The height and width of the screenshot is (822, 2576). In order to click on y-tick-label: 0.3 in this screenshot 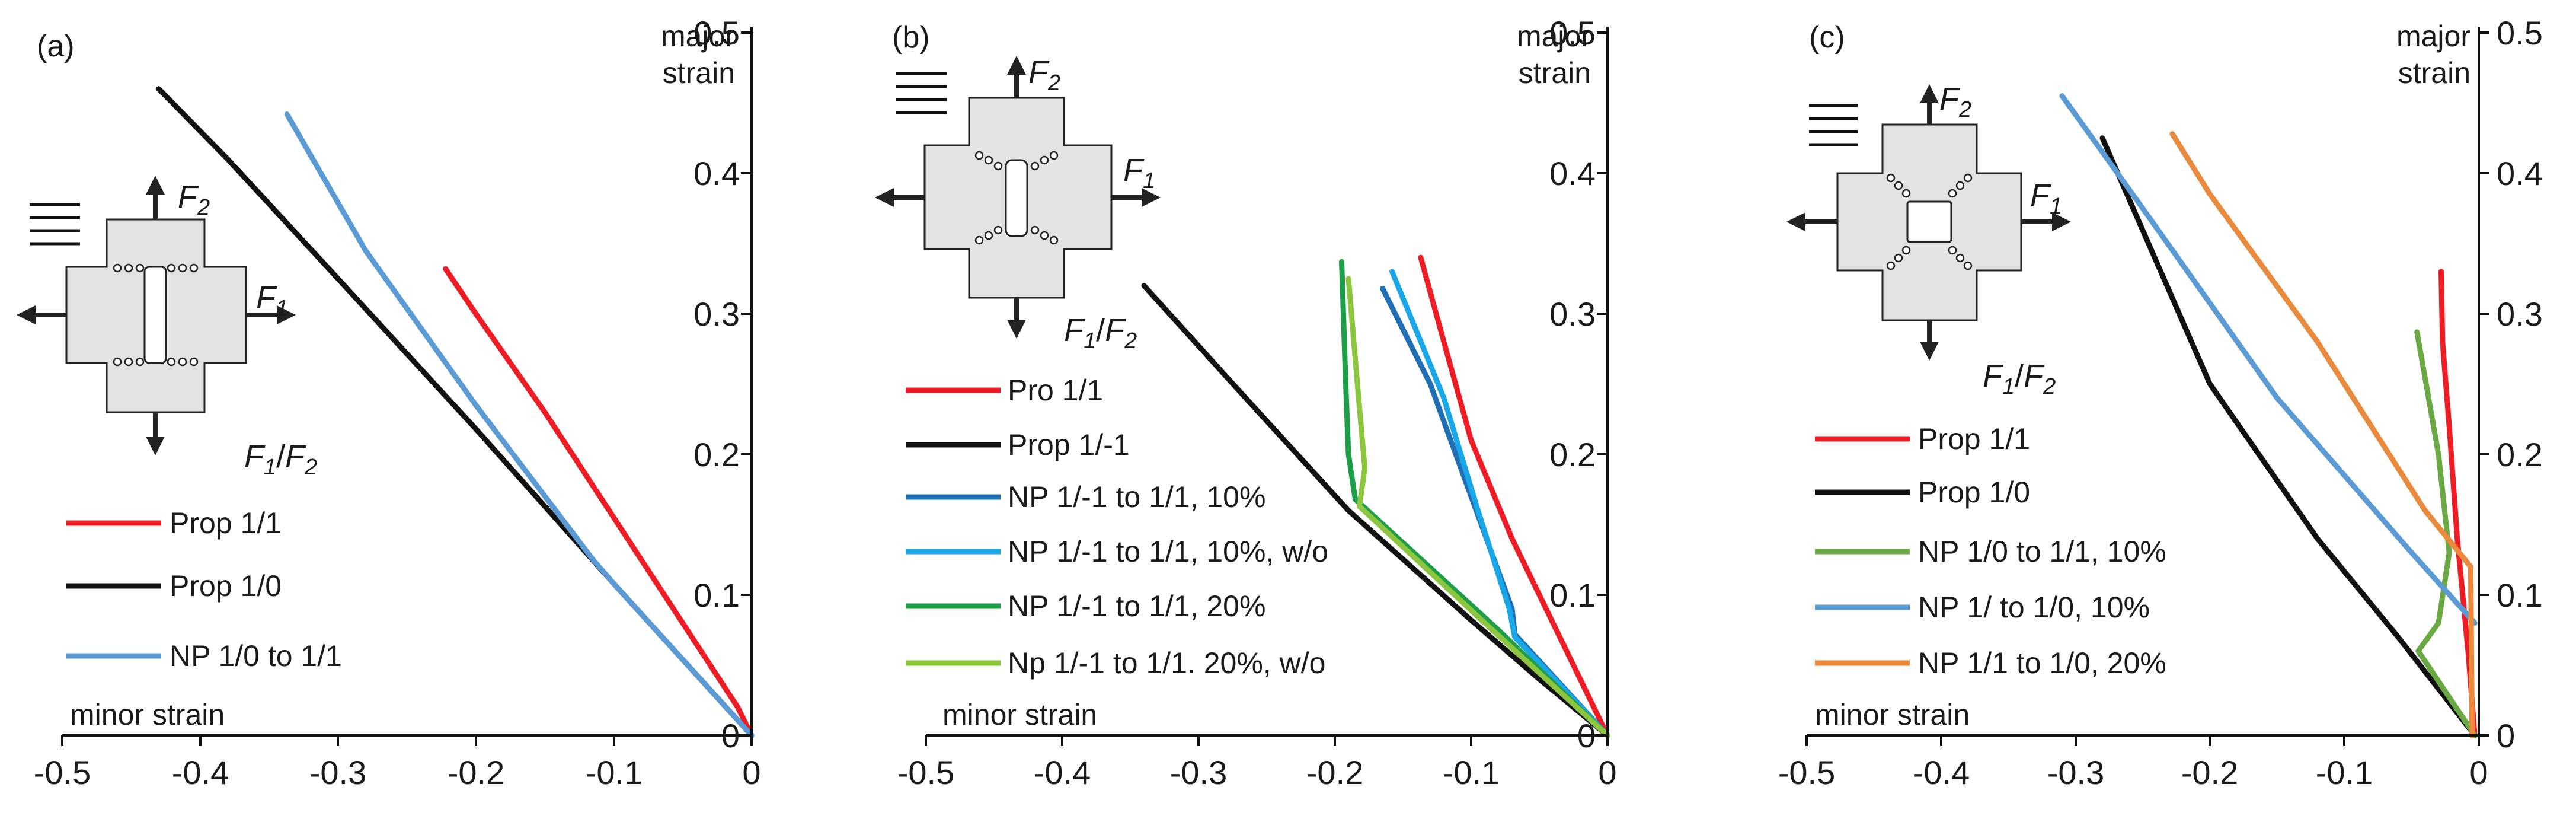, I will do `click(1572, 314)`.